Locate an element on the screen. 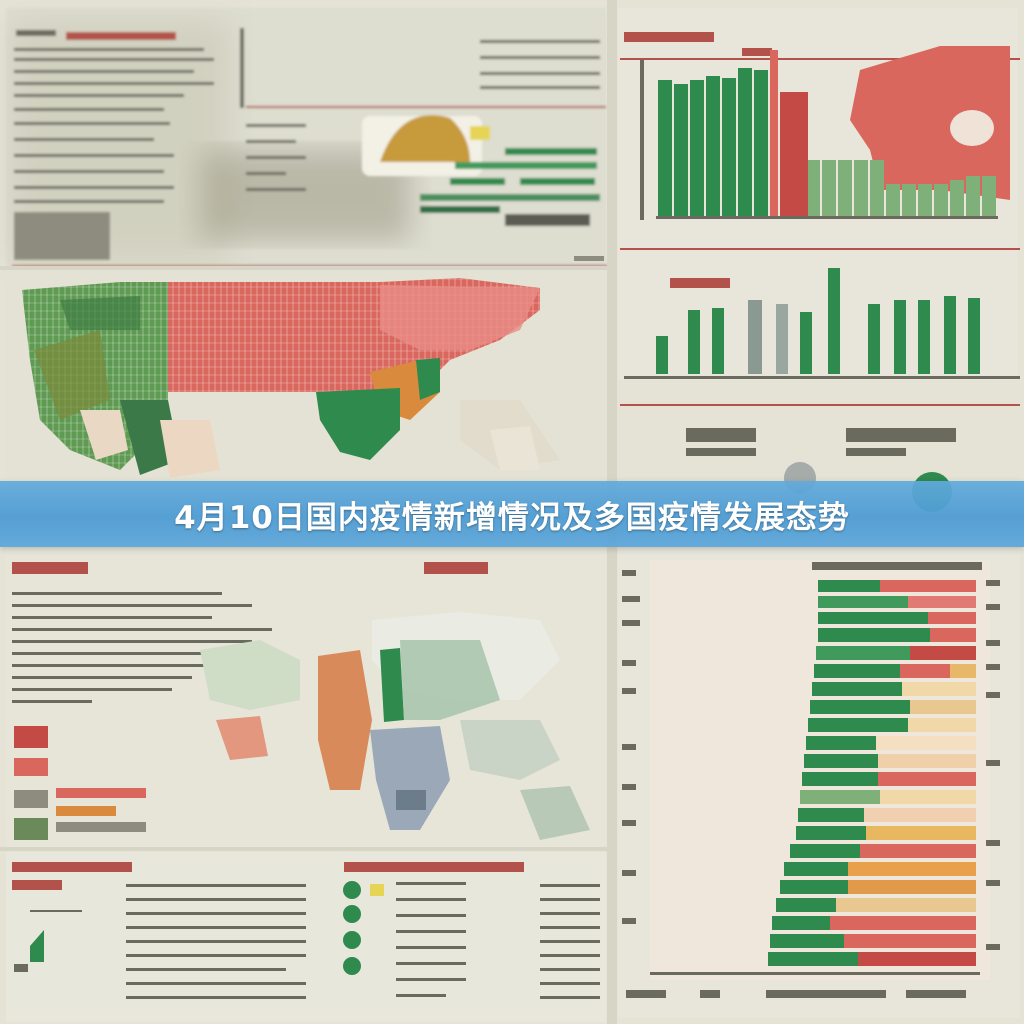  headline-banner: 4月10日国内疫情新增情况及多国疫情发展态势 is located at coordinates (512, 514).